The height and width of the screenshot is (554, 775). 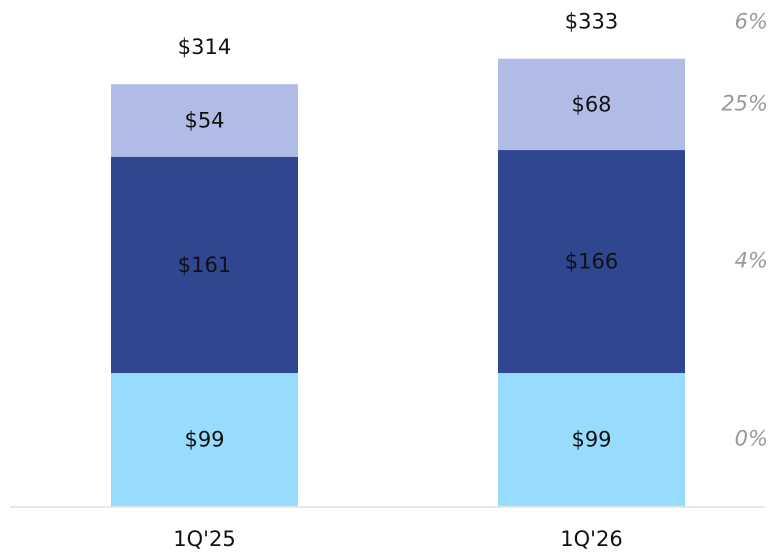 What do you see at coordinates (751, 439) in the screenshot?
I see `growth-label: 0%` at bounding box center [751, 439].